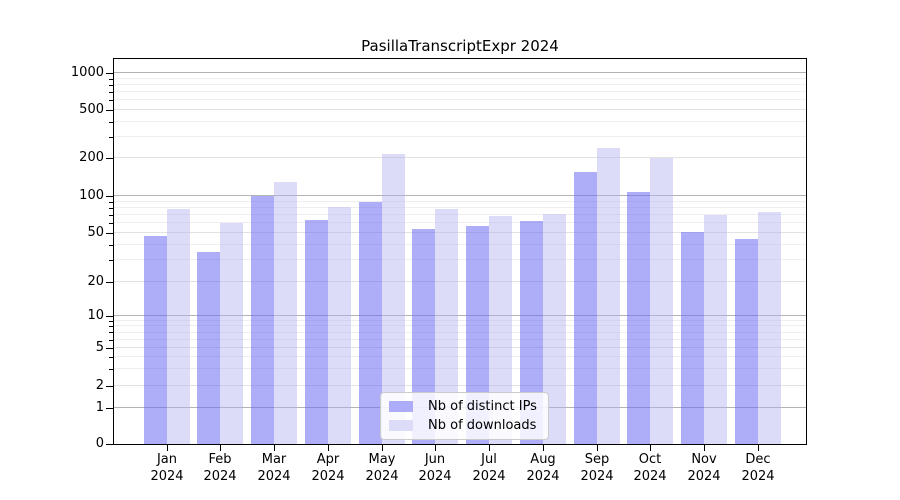 The width and height of the screenshot is (900, 500). I want to click on bar-nb-of-downloads-sep-2024, so click(608, 296).